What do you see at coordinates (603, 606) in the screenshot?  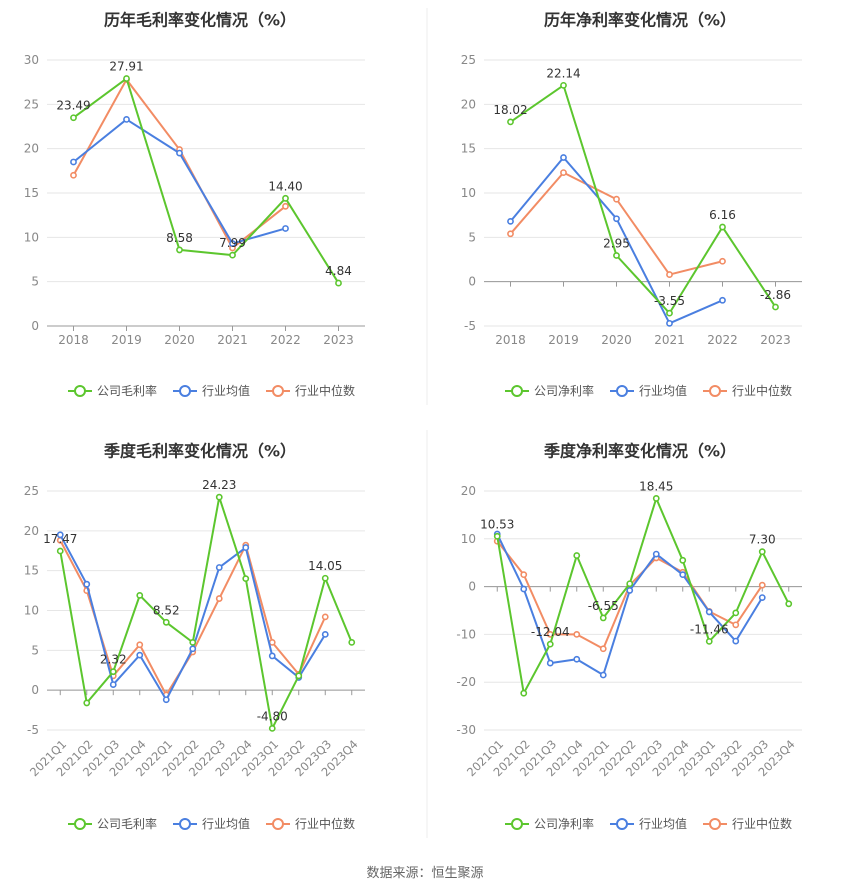 I see `data-label: -6.55` at bounding box center [603, 606].